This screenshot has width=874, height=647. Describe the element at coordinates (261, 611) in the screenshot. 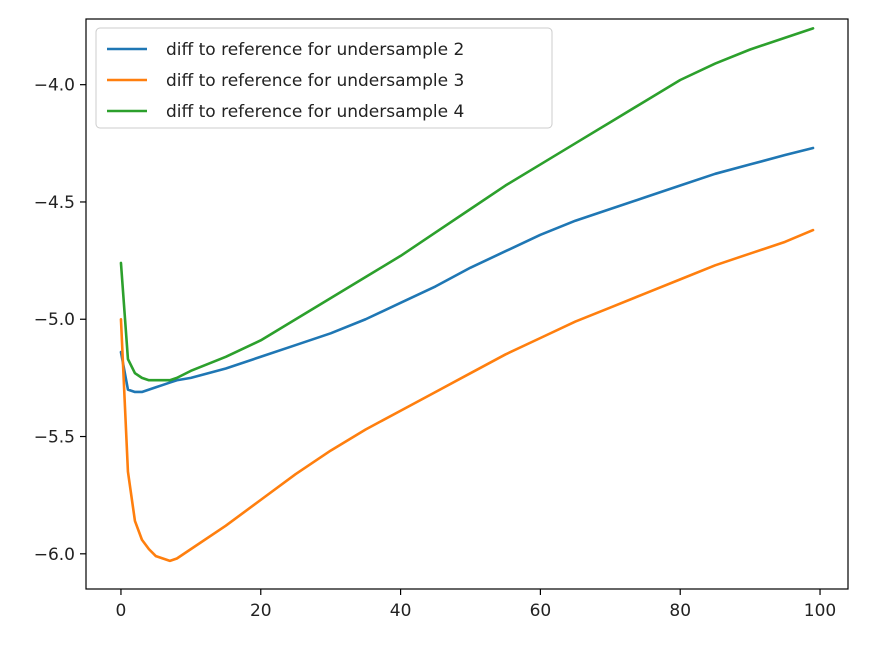

I see `x-tick-label: 20` at that location.